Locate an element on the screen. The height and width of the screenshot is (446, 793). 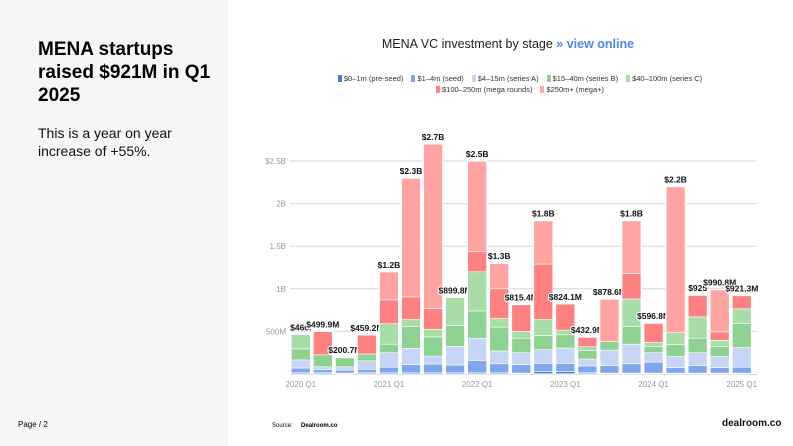
legend-item: $15–40m (series B) is located at coordinates (582, 78).